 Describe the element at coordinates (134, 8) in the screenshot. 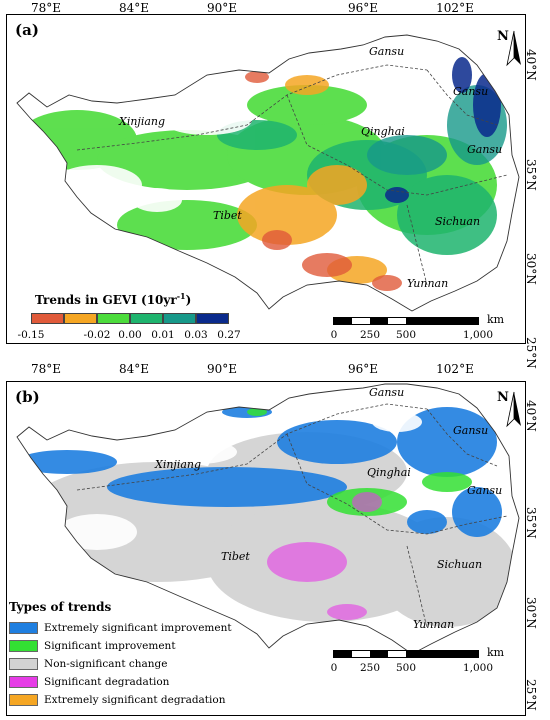

I see `lon-label-84: 84°E` at that location.